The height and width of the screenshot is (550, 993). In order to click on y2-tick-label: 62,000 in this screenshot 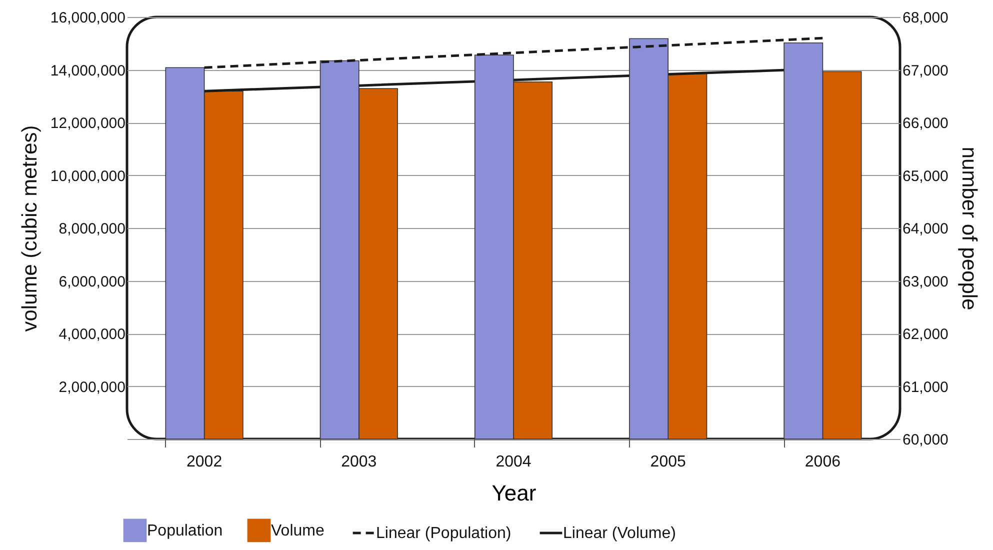, I will do `click(925, 334)`.